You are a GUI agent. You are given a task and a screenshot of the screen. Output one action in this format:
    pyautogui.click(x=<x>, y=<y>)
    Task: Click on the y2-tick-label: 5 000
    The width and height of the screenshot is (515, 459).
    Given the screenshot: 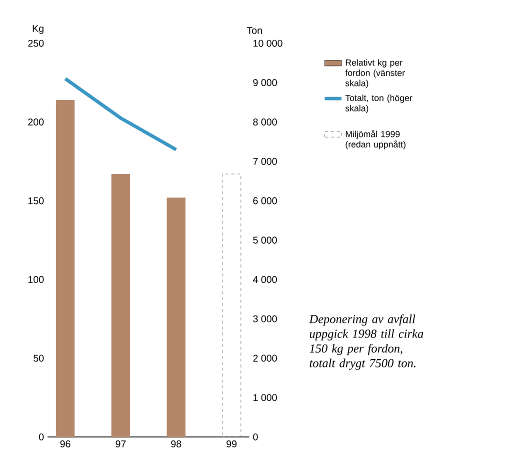 What is the action you would take?
    pyautogui.click(x=265, y=240)
    